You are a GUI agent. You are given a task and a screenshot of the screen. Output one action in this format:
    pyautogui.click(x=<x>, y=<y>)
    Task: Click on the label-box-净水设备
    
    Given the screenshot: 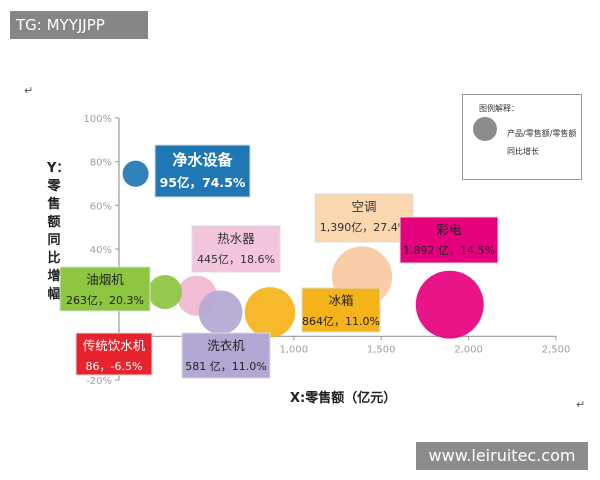 What is the action you would take?
    pyautogui.click(x=202, y=171)
    